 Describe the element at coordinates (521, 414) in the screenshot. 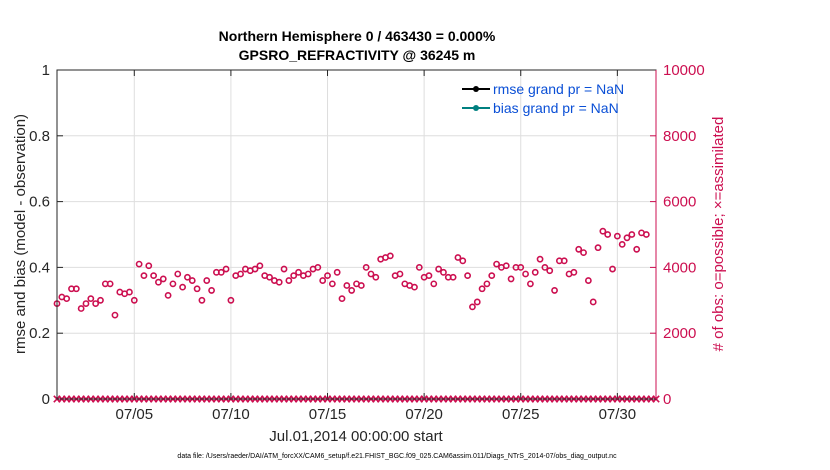

I see `x-tick-label: 07/25` at that location.